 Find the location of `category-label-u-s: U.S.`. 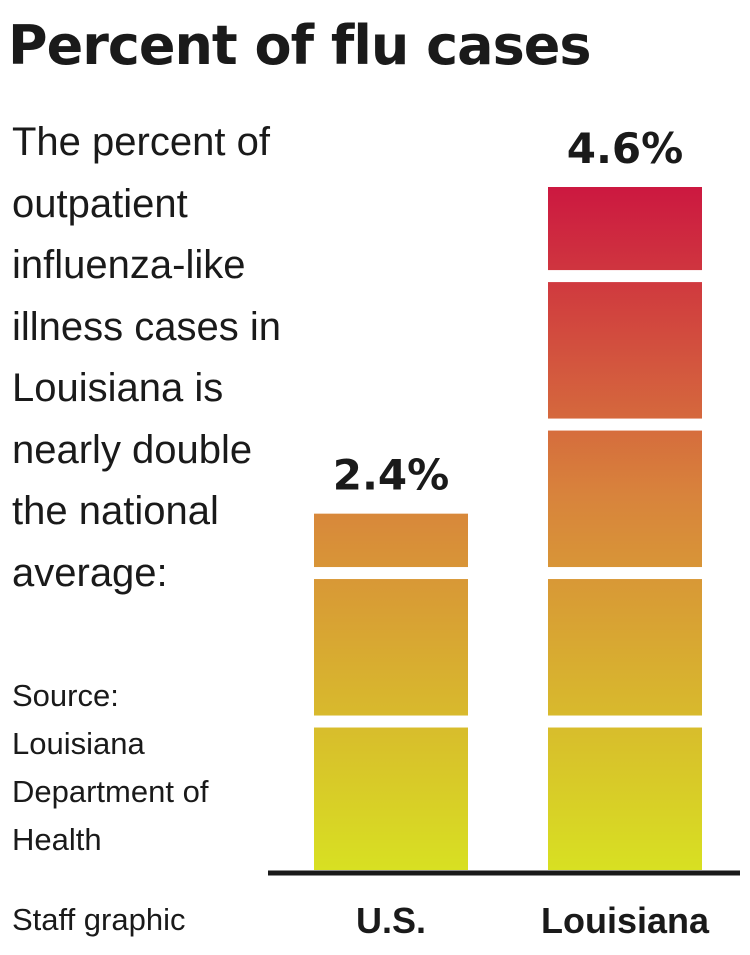

category-label-u-s: U.S. is located at coordinates (391, 920).